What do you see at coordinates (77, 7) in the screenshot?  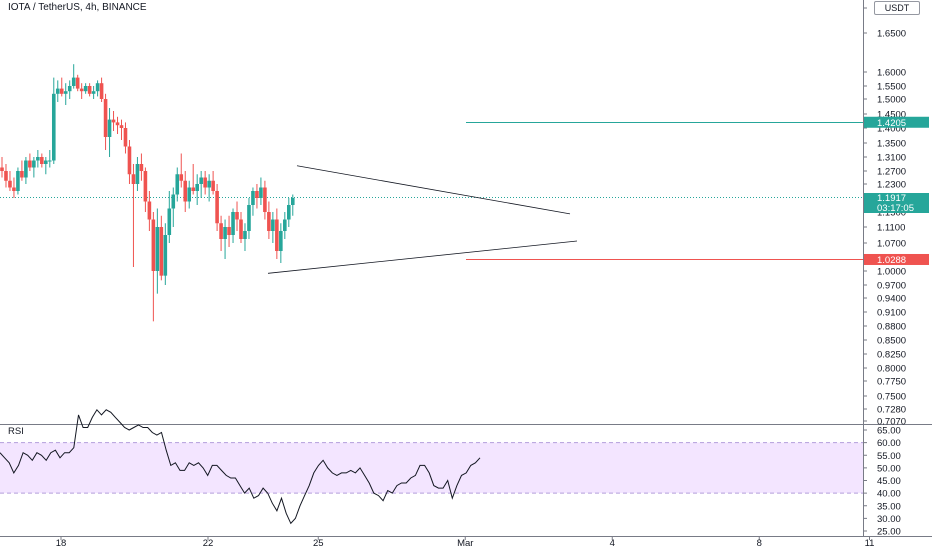 I see `symbol-title: IOTA / TetherUS, 4h, BINANCE` at bounding box center [77, 7].